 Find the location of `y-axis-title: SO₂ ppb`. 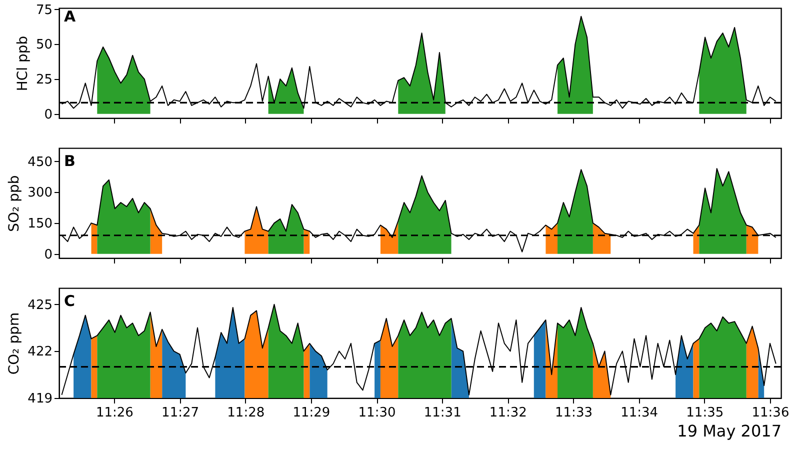

y-axis-title: SO₂ ppb is located at coordinates (14, 203).